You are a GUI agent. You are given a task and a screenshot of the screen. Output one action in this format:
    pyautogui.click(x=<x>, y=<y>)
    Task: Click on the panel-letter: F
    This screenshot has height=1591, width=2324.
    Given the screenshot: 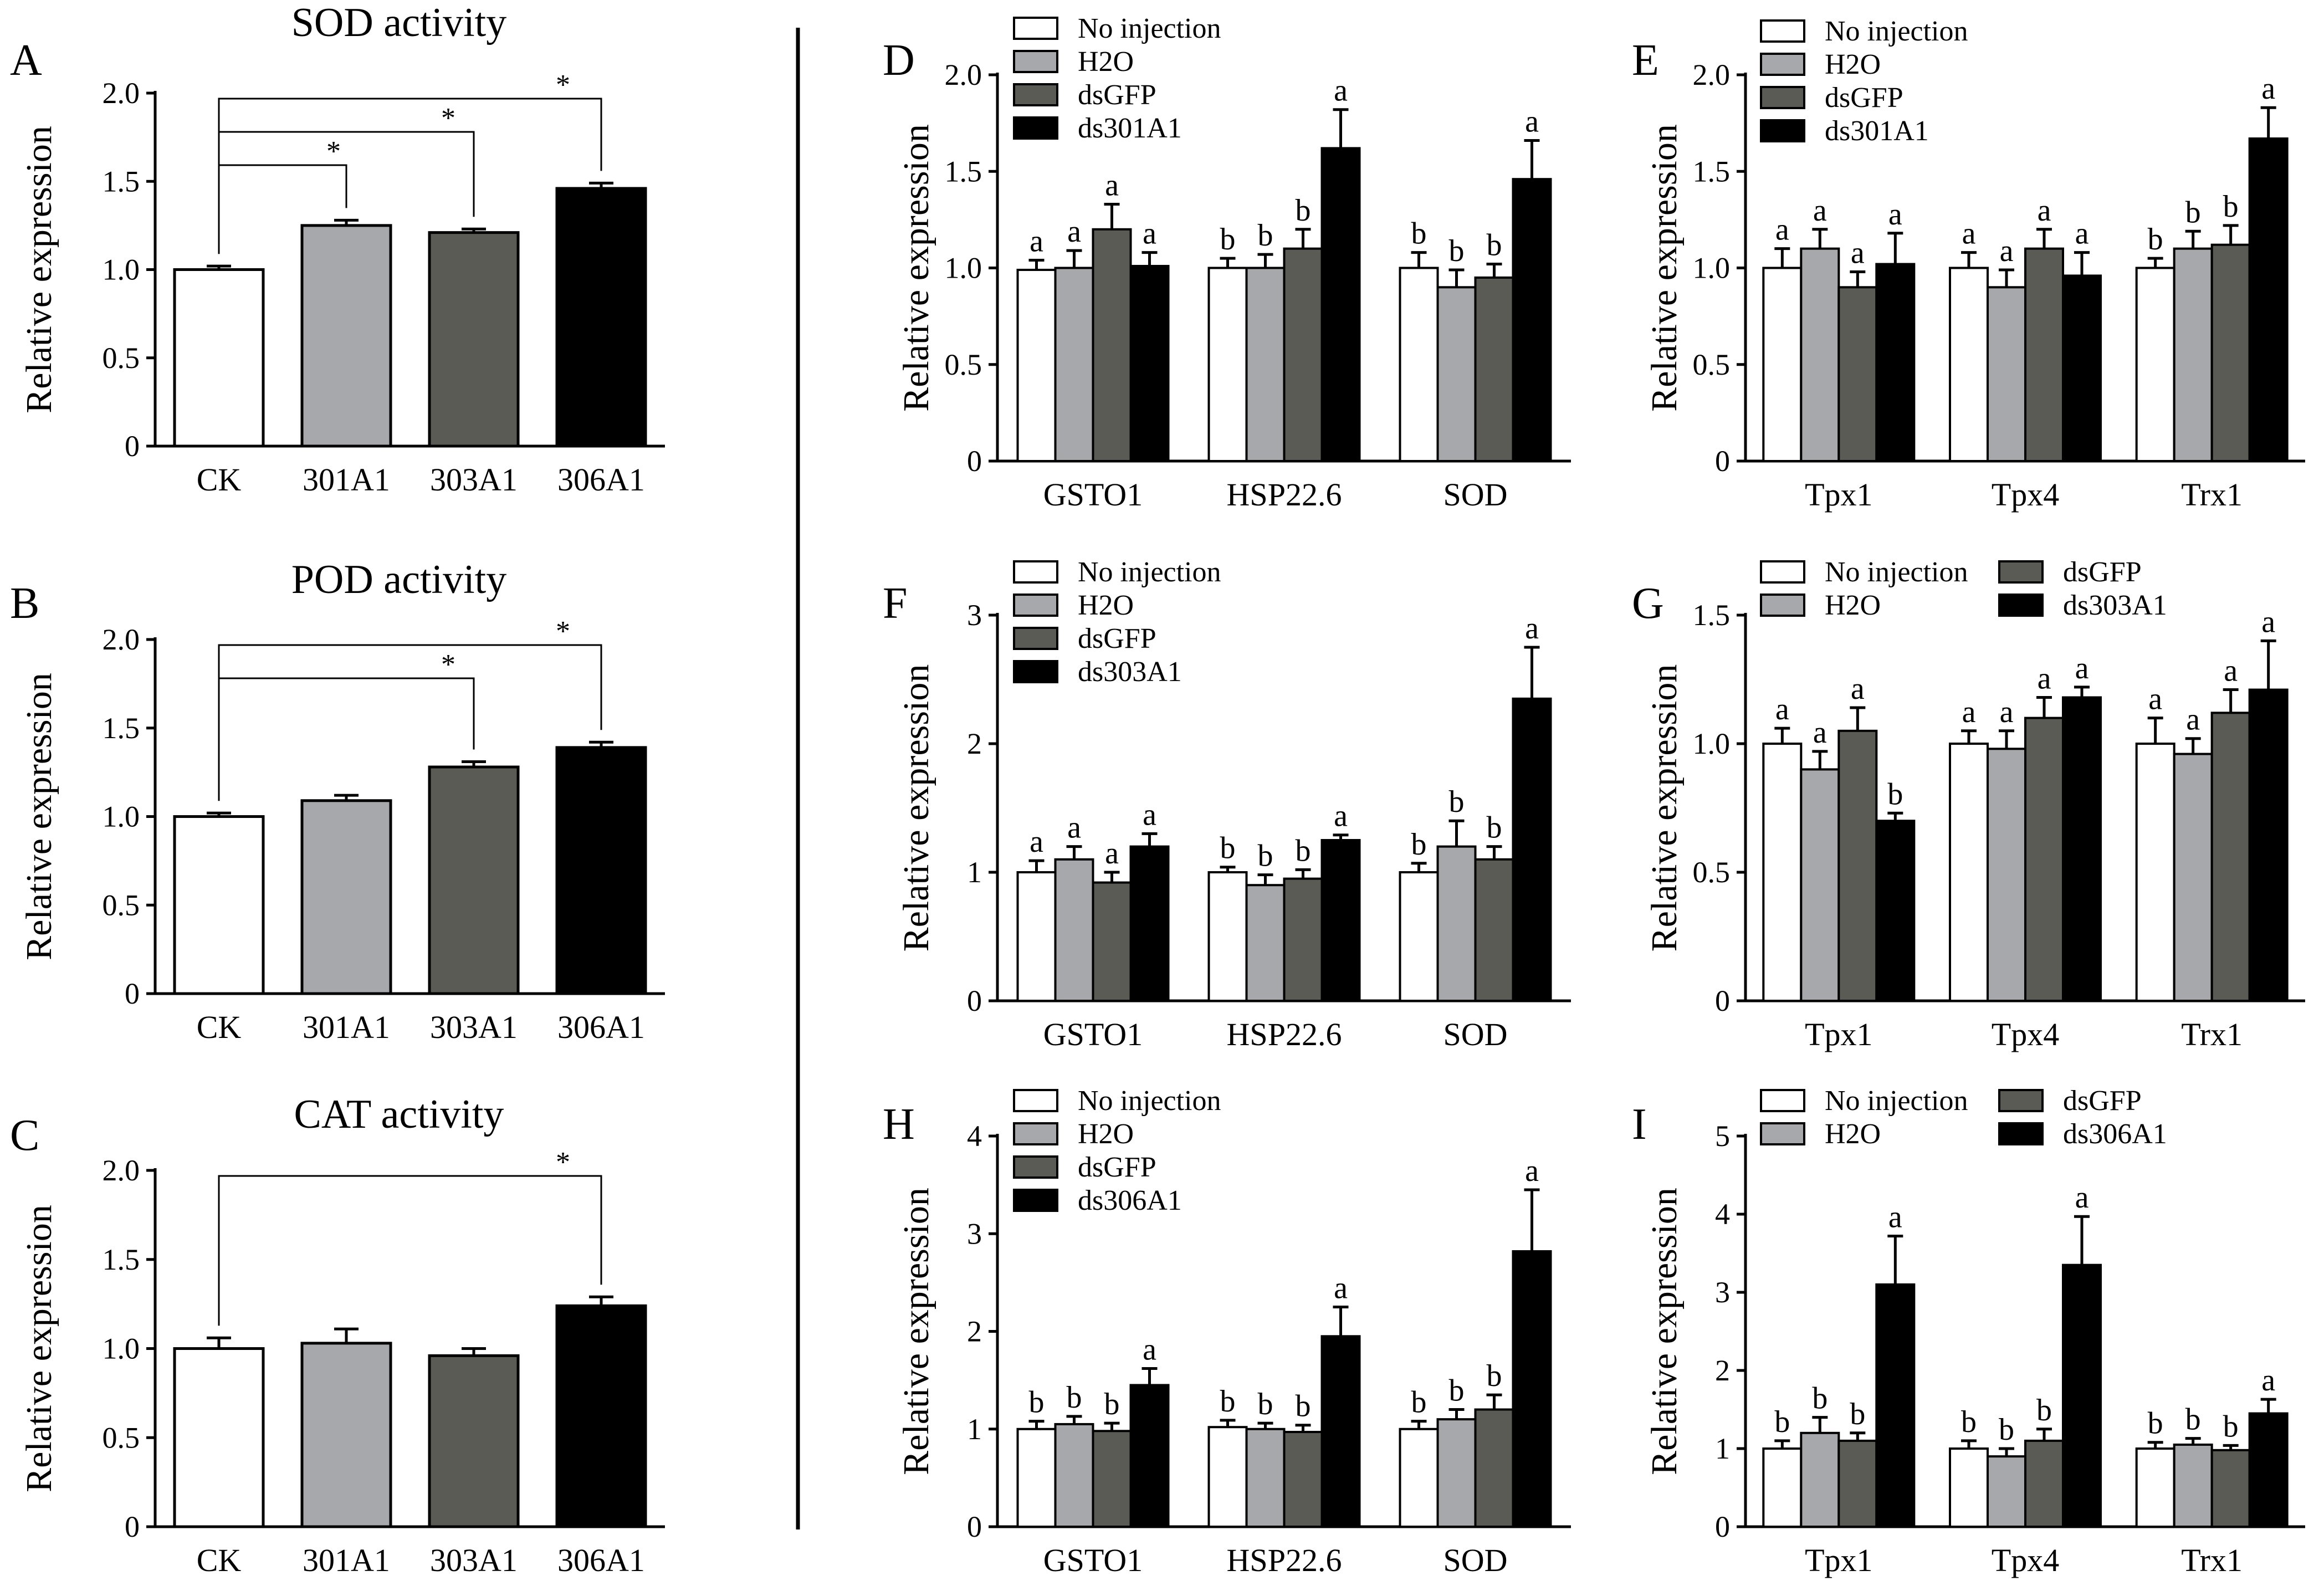 What is the action you would take?
    pyautogui.click(x=895, y=603)
    